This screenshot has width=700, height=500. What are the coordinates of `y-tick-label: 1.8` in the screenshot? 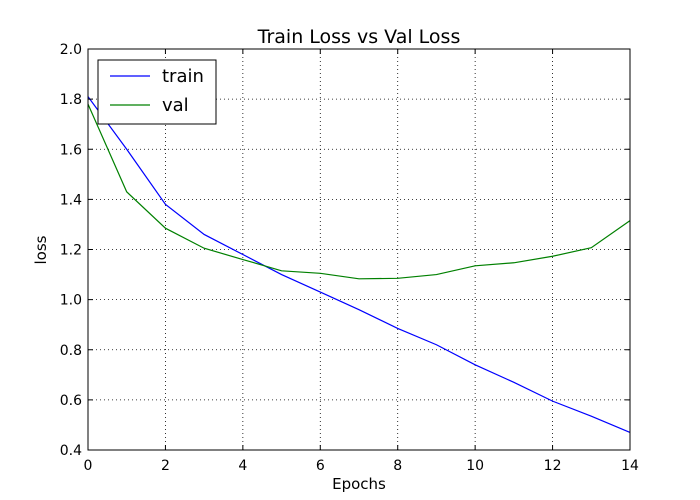 It's located at (71, 100).